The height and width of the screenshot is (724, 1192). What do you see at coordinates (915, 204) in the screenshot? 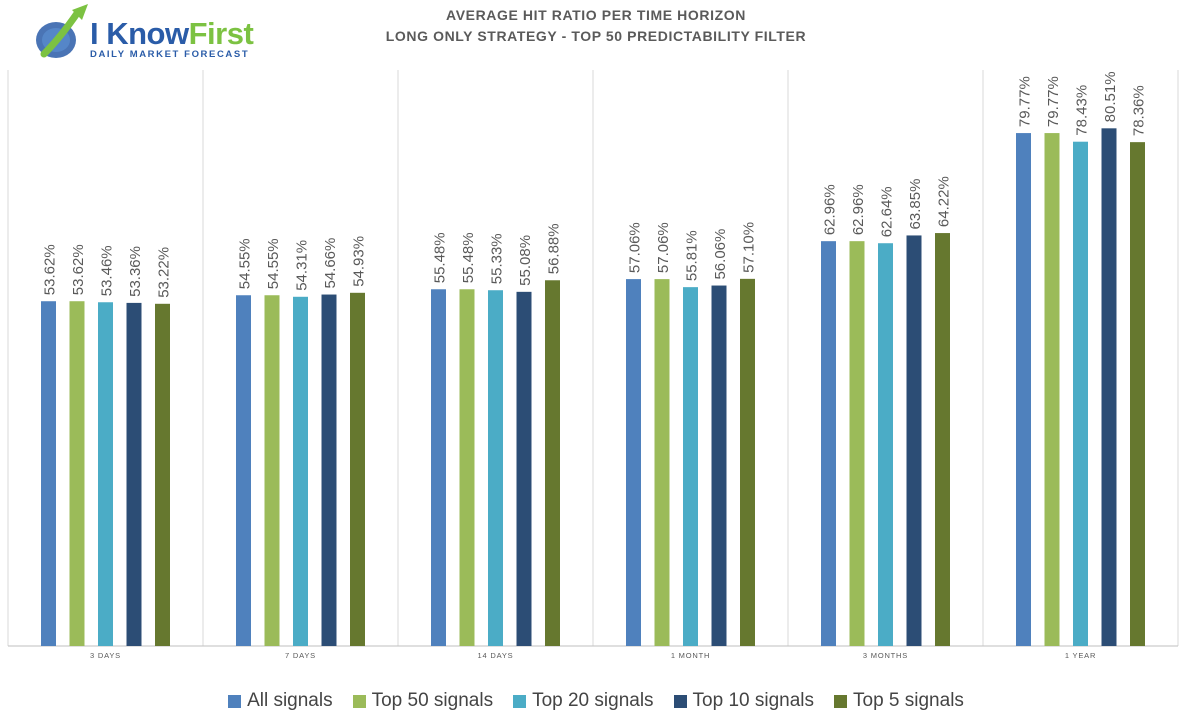
I see `data-label: 63.85%` at bounding box center [915, 204].